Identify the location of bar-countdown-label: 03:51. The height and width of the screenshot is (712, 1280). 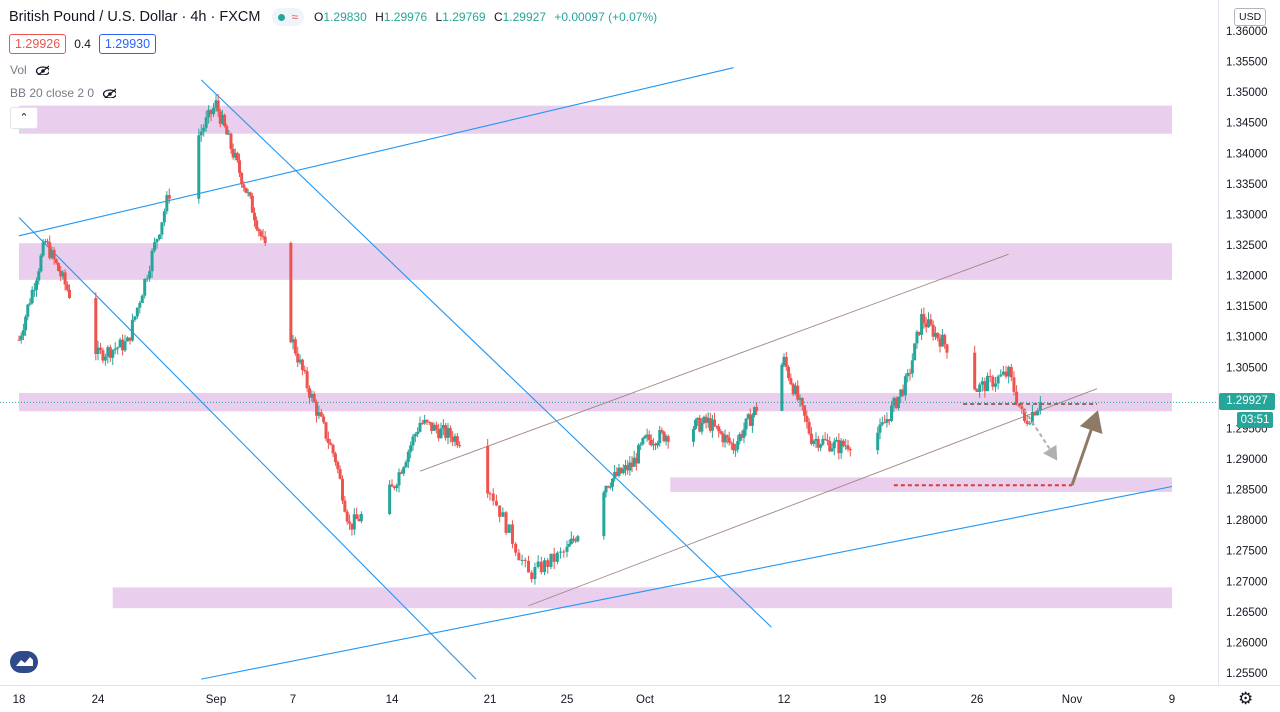
(1255, 420).